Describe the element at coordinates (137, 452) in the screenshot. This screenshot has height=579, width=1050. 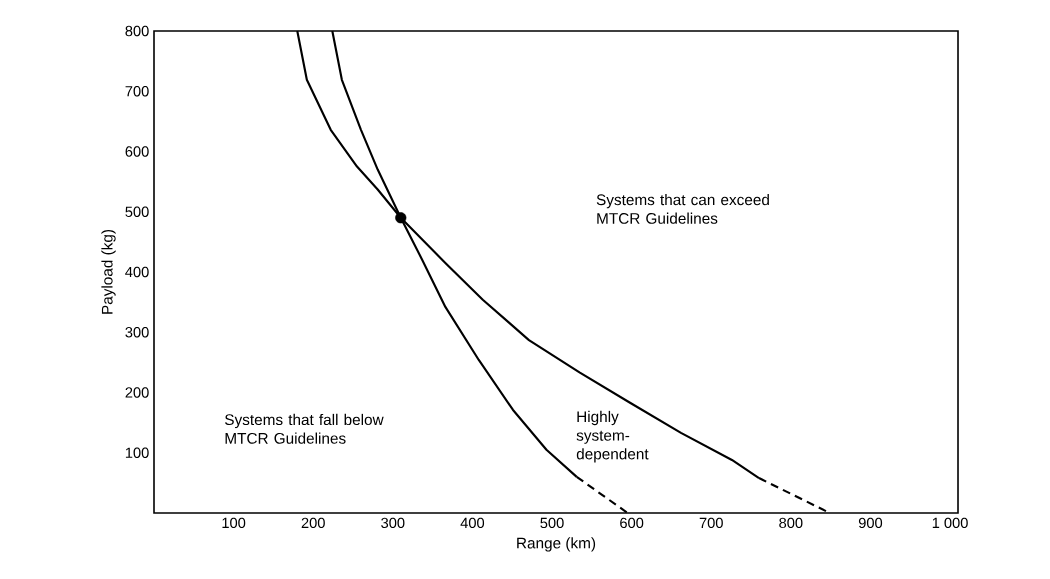
I see `y-tick-label: 100` at that location.